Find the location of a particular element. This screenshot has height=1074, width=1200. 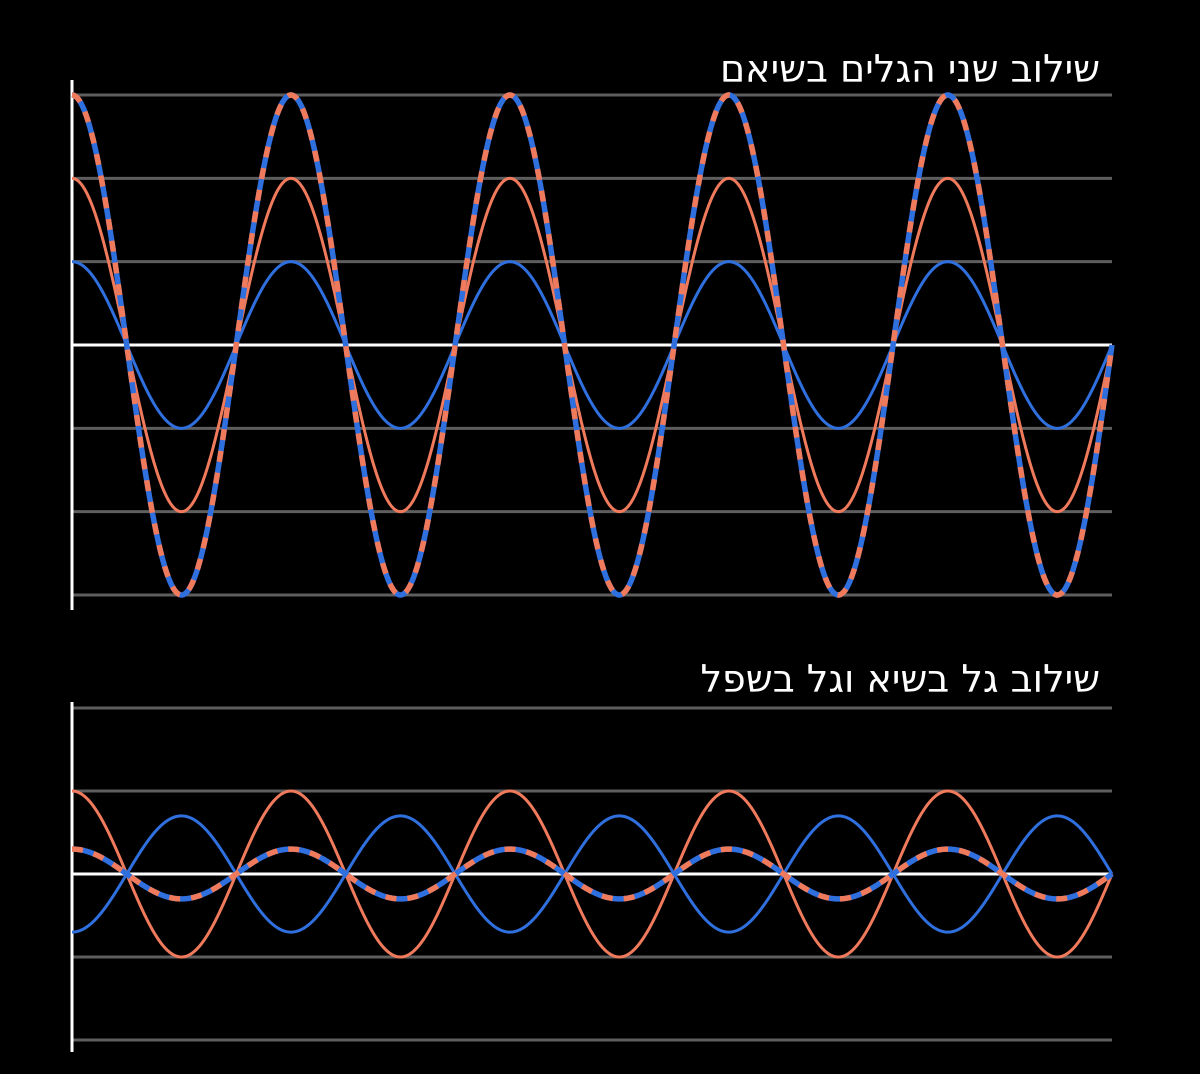

bottom-panel-title: שילוב גל בשיא וגל בשפל is located at coordinates (900, 679).